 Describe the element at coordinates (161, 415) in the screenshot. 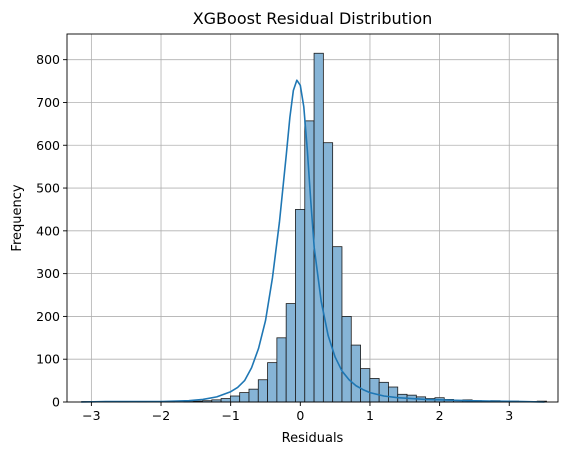

I see `x-tick-label: −2` at that location.